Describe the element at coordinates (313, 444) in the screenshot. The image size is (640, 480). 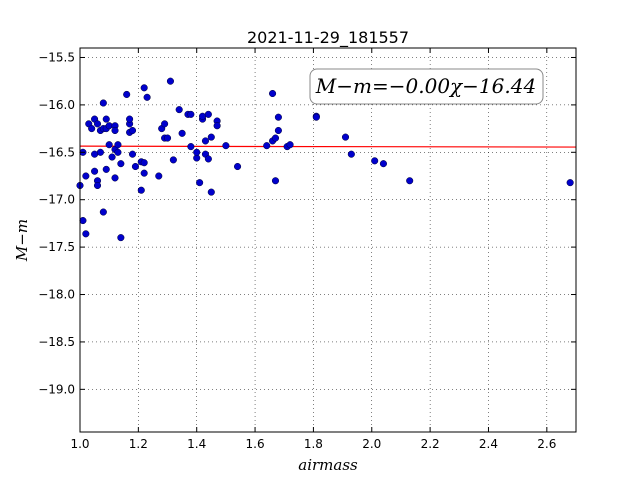
I see `x-tick-label: 1.8` at that location.